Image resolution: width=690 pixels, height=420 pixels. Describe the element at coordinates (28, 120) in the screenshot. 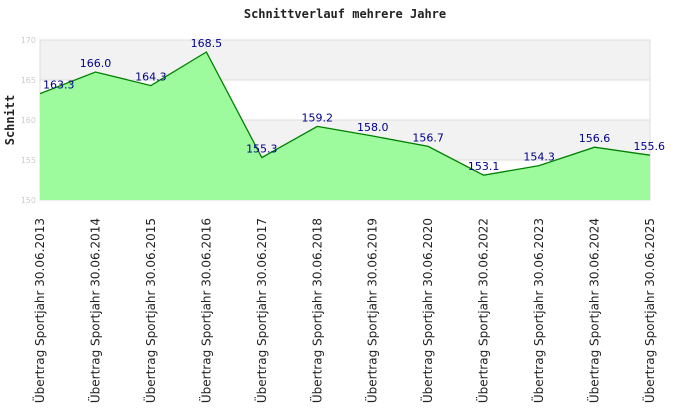

I see `y-tick-label: 160` at that location.